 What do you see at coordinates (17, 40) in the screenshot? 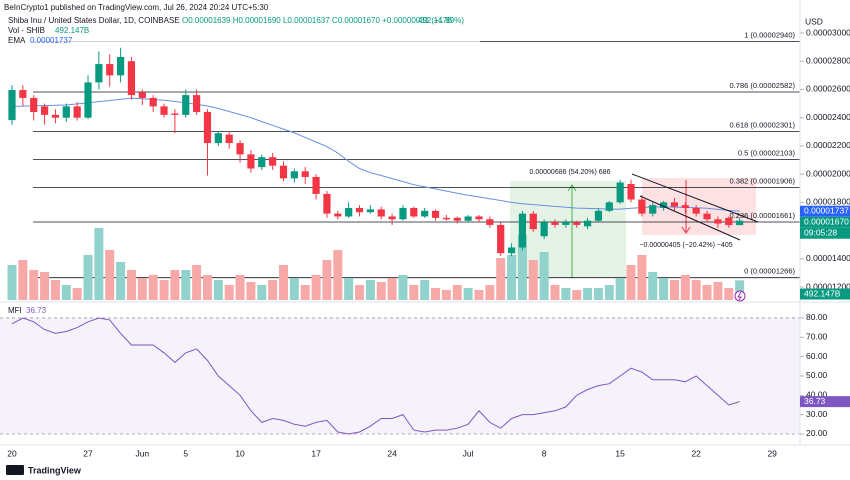
I see `ema-label: EMA` at bounding box center [17, 40].